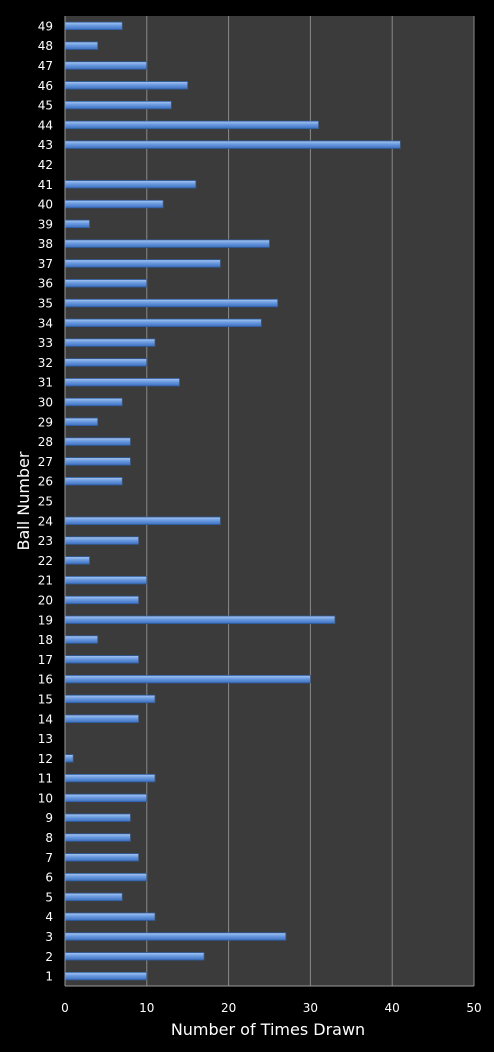 This screenshot has width=494, height=1052. Describe the element at coordinates (45, 403) in the screenshot. I see `y-tick-label: 30` at that location.